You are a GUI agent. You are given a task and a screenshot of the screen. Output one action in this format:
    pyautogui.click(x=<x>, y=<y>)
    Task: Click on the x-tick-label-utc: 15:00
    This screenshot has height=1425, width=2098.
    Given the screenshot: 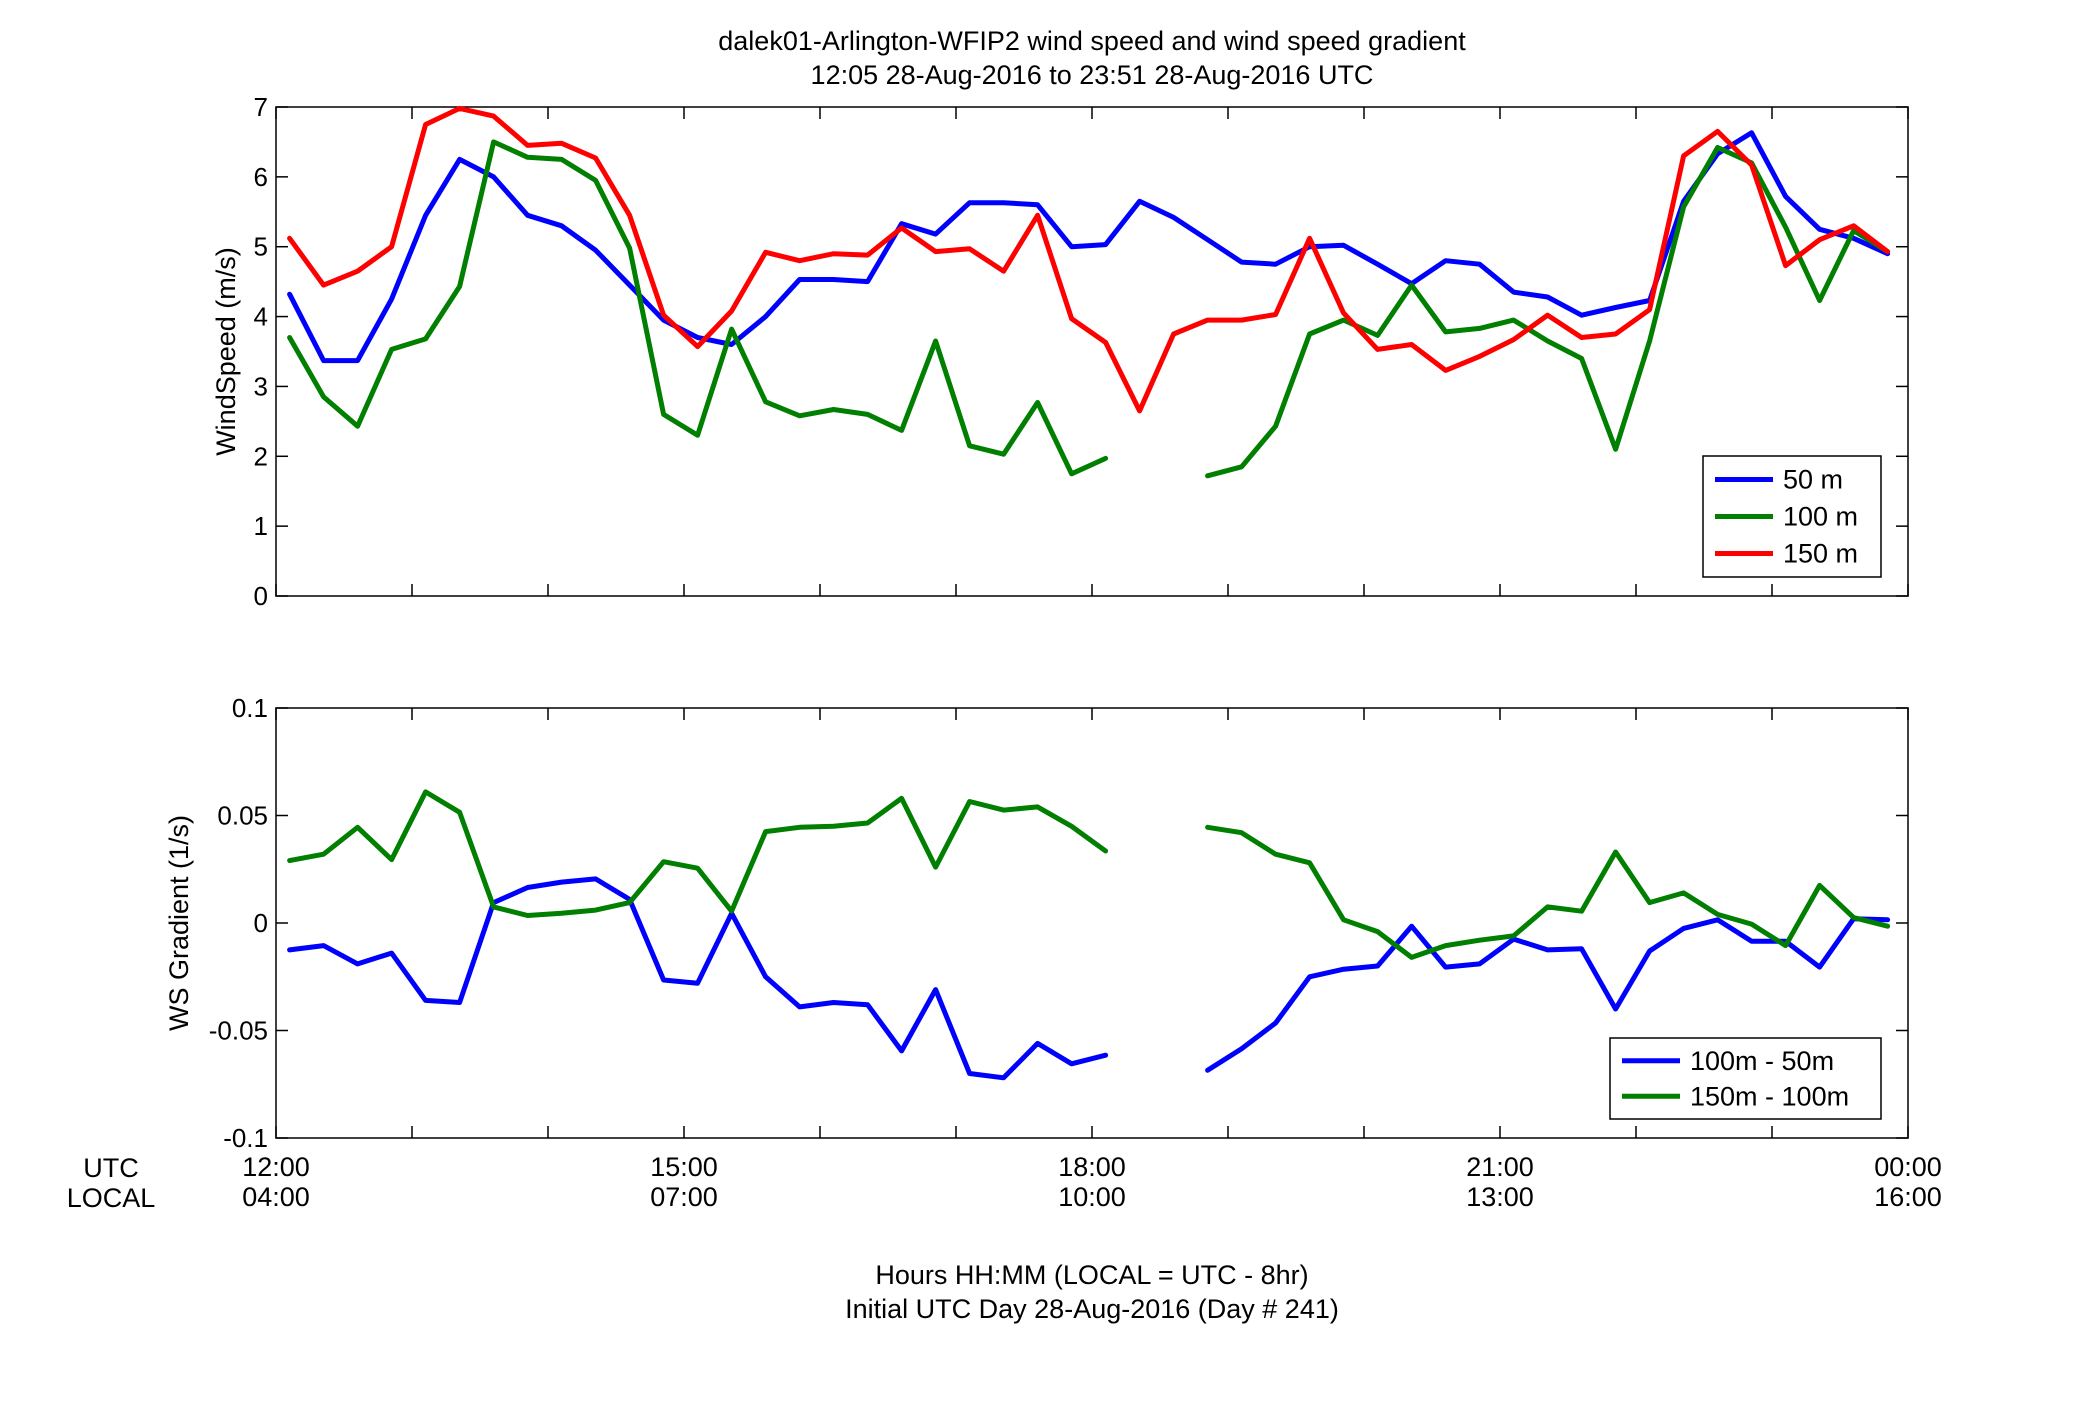 What is the action you would take?
    pyautogui.click(x=684, y=1167)
    